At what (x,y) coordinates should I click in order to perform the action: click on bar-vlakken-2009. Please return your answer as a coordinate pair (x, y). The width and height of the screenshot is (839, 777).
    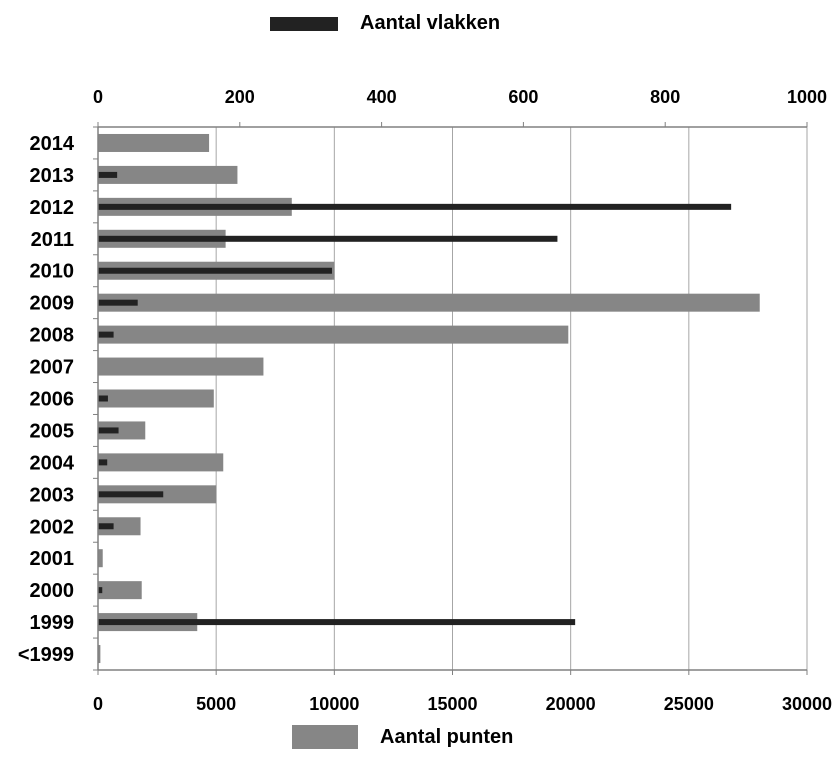
    Looking at the image, I should click on (118, 302).